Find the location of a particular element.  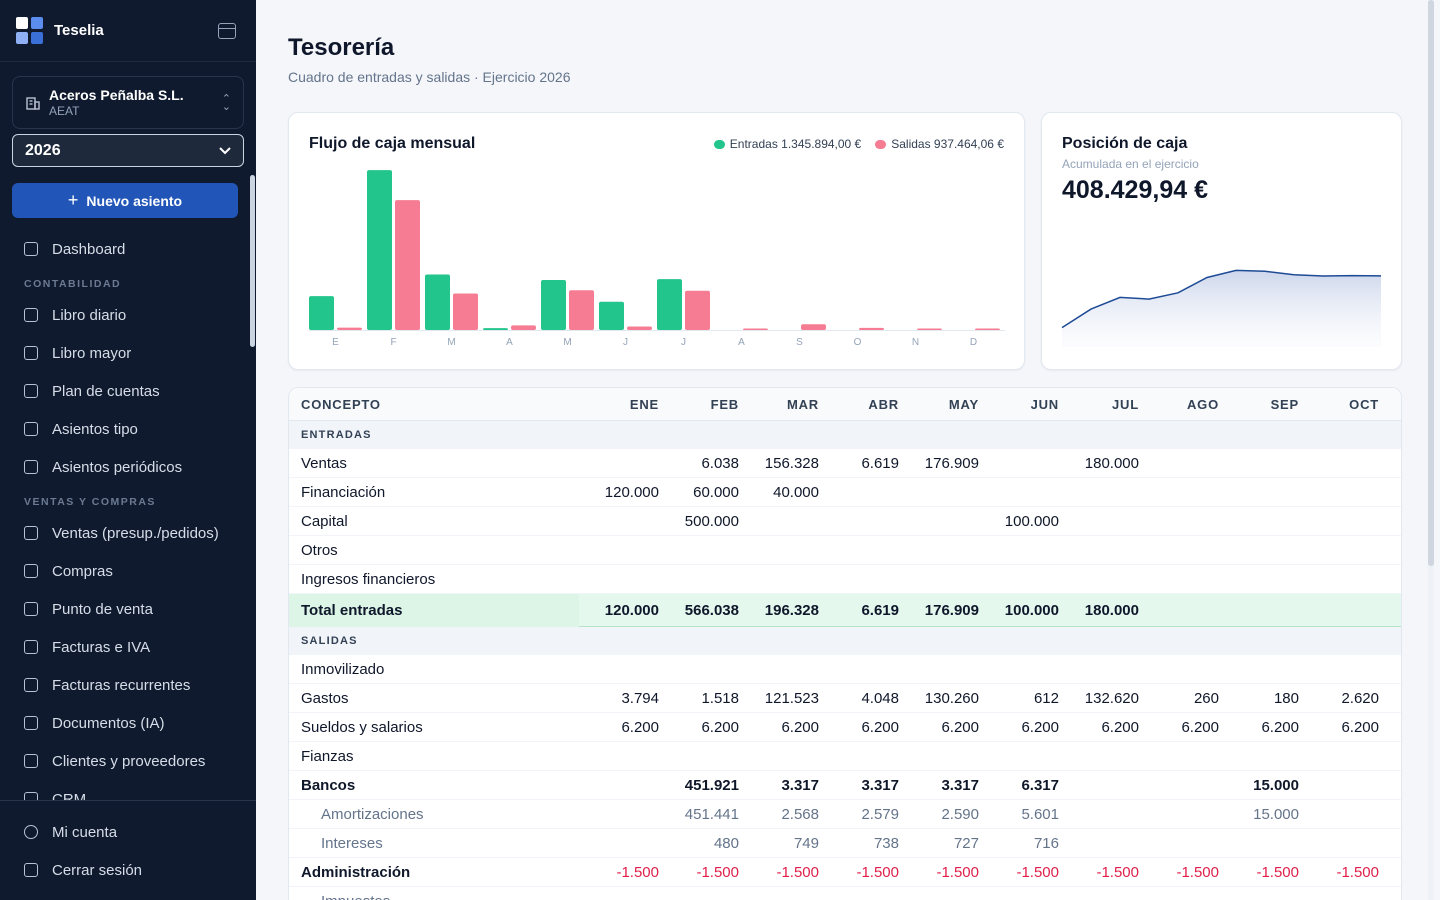

nav-punto-venta: Punto de venta is located at coordinates (124, 609).